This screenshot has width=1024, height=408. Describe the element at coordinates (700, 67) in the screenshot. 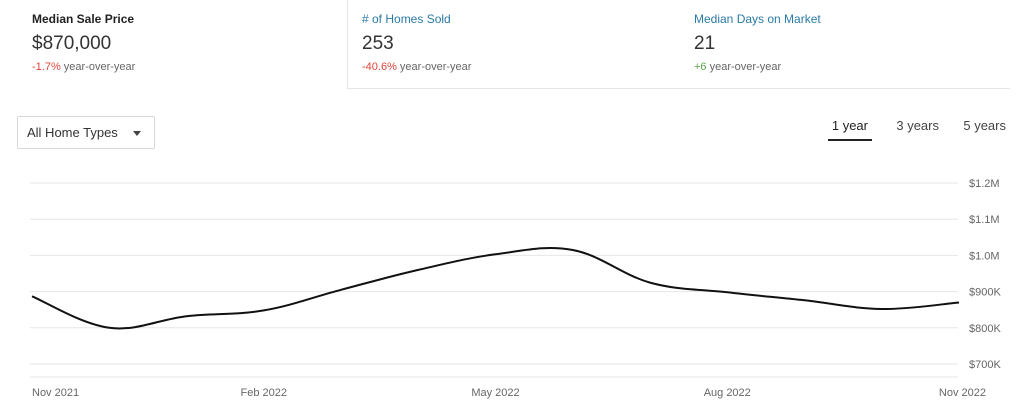

I see `change-amount: +6` at that location.